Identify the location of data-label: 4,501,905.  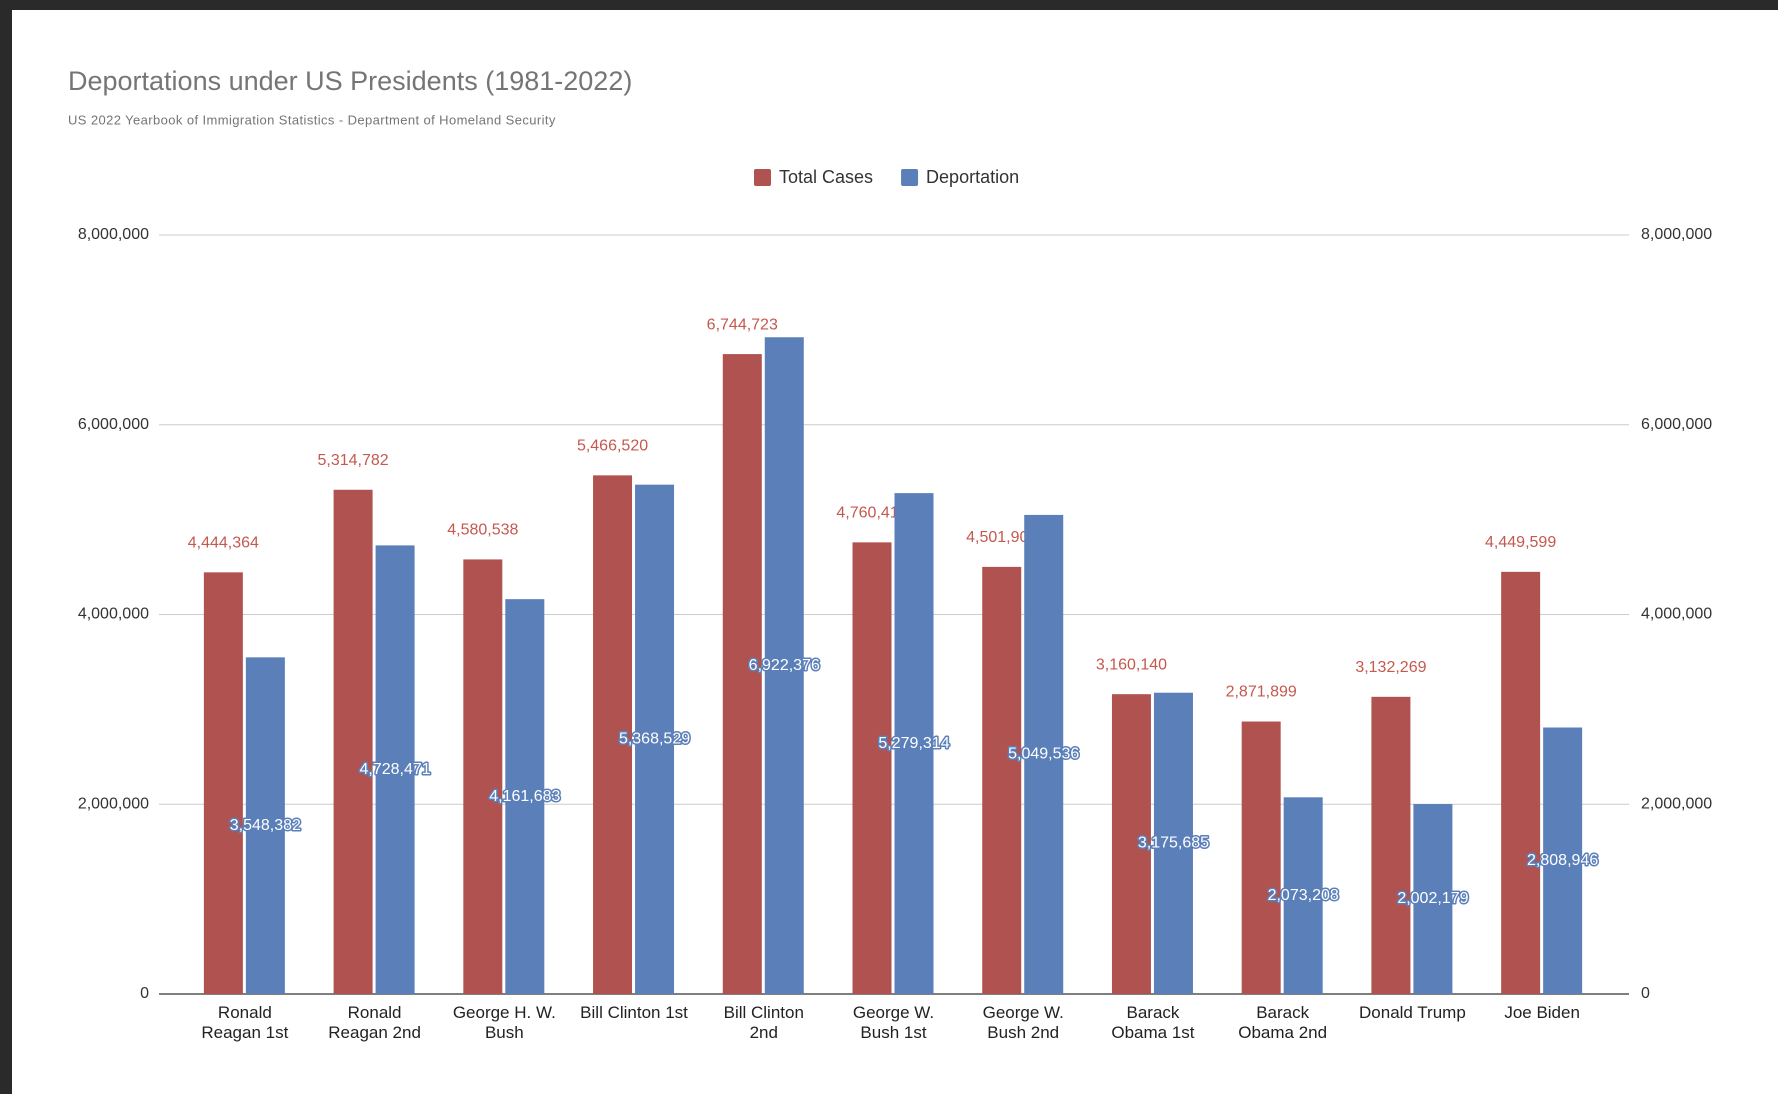
(1001, 537).